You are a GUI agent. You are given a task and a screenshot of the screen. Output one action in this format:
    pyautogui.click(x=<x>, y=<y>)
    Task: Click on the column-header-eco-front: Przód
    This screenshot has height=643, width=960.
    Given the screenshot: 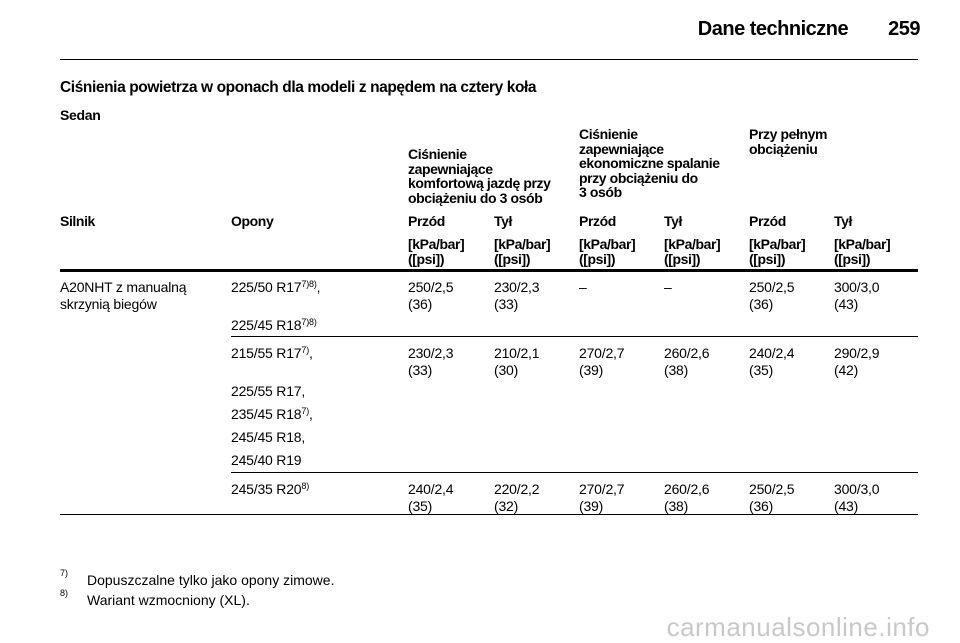 What is the action you would take?
    pyautogui.click(x=597, y=221)
    